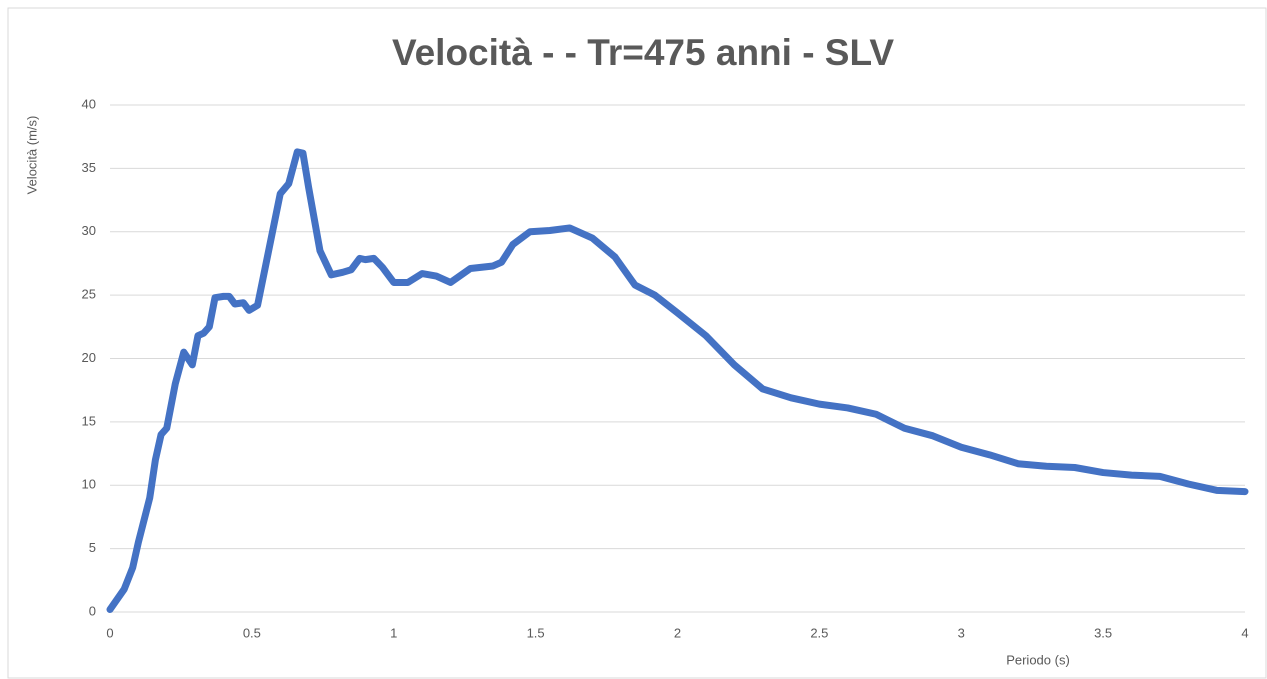 This screenshot has width=1267, height=679. What do you see at coordinates (89, 420) in the screenshot?
I see `y-tick-label: 15` at bounding box center [89, 420].